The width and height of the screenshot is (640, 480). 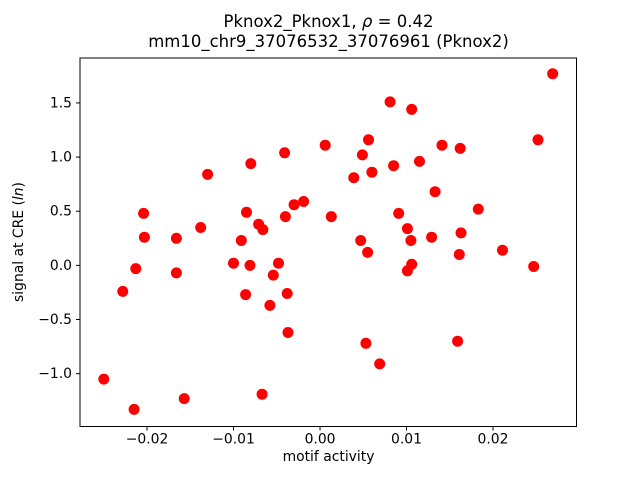 What do you see at coordinates (55, 374) in the screenshot?
I see `y-tick-label: −1.0` at bounding box center [55, 374].